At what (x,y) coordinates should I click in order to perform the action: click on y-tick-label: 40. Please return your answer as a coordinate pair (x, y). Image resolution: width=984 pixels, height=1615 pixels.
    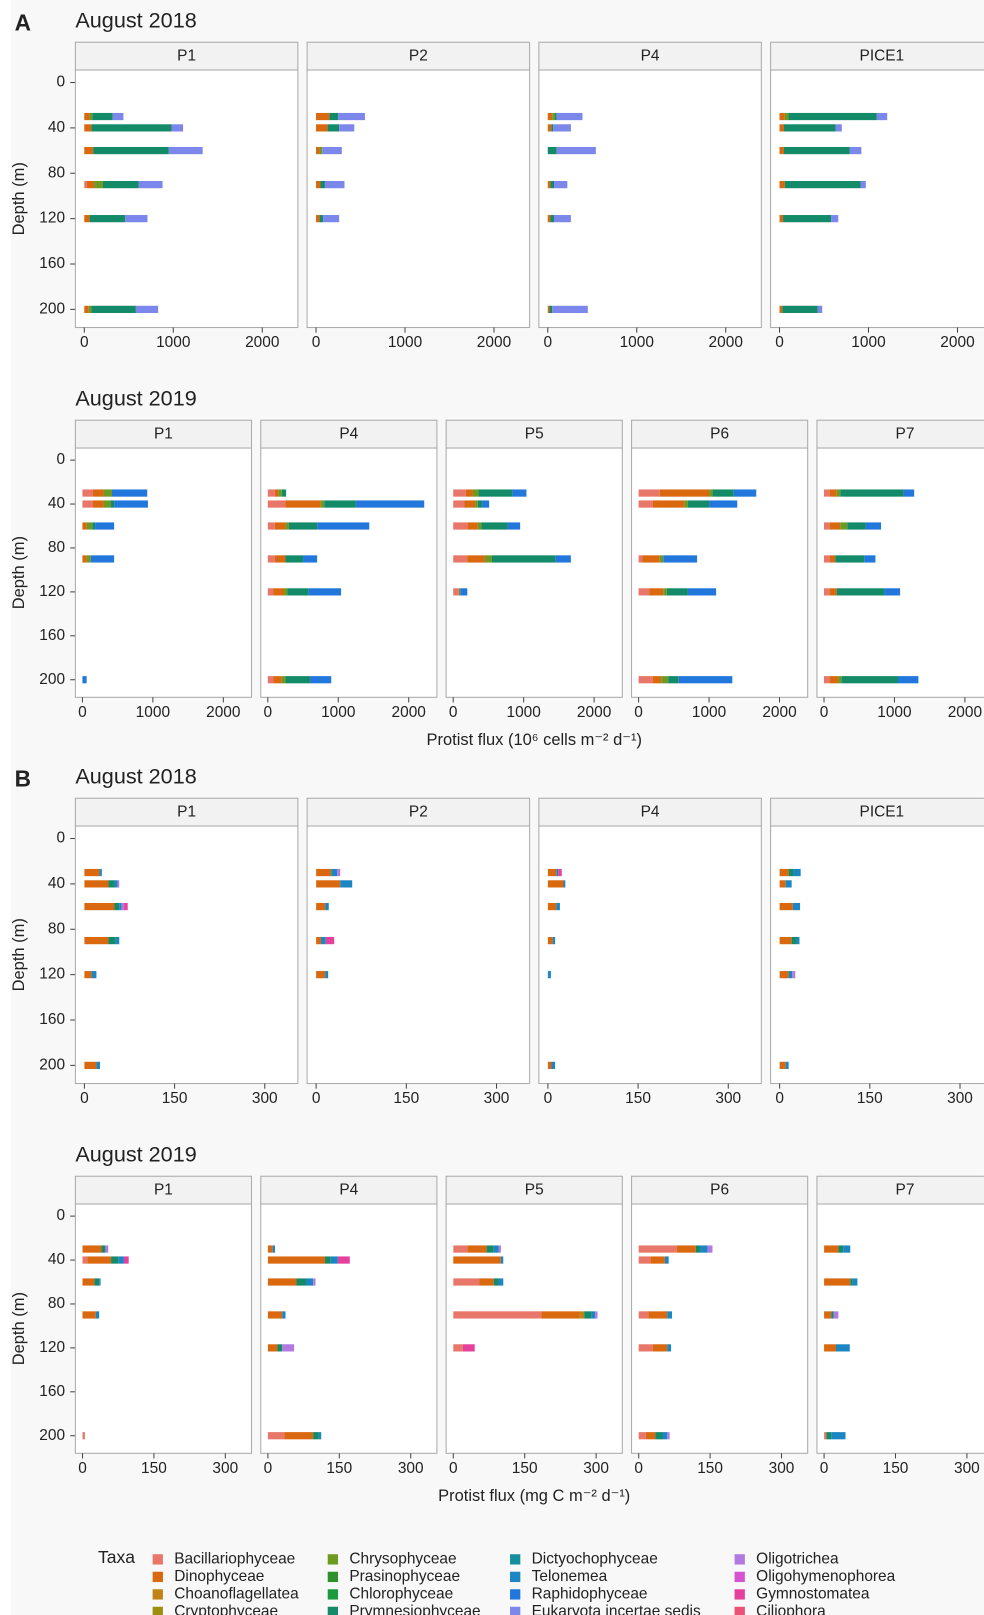
    Looking at the image, I should click on (56, 883).